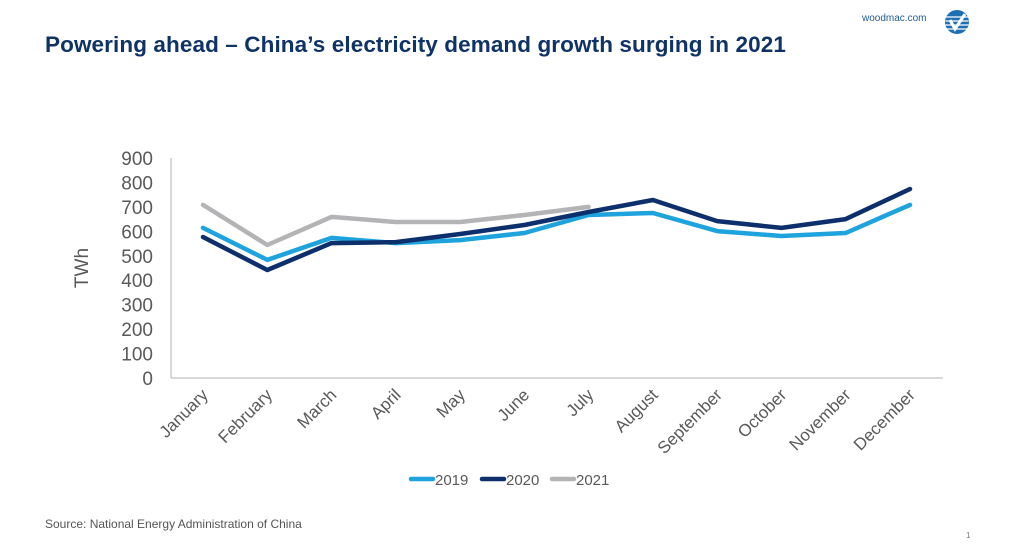  What do you see at coordinates (592, 480) in the screenshot?
I see `legend-label-2021: 2021` at bounding box center [592, 480].